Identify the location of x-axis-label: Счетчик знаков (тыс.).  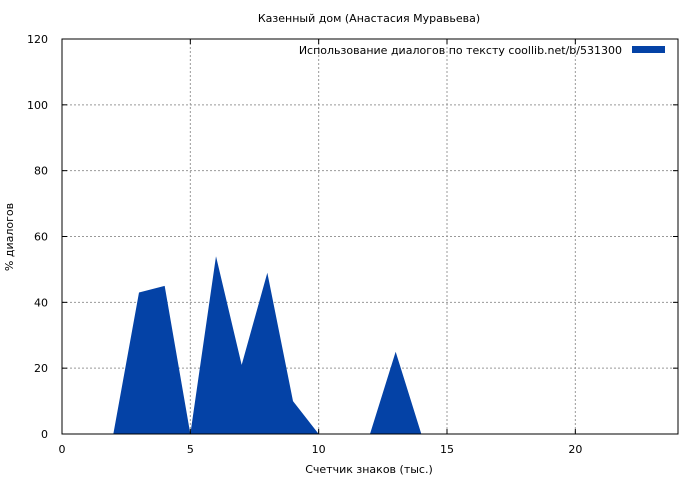
(369, 469).